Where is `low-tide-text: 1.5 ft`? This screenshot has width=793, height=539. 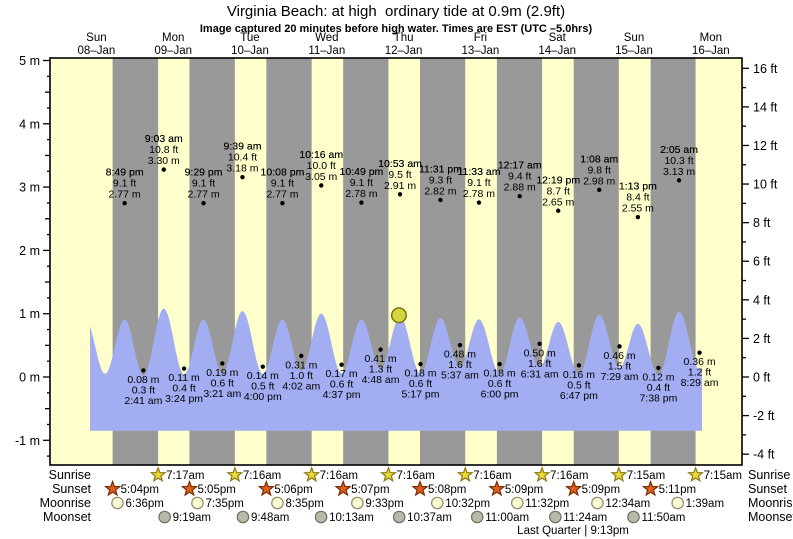 low-tide-text: 1.5 ft is located at coordinates (619, 366).